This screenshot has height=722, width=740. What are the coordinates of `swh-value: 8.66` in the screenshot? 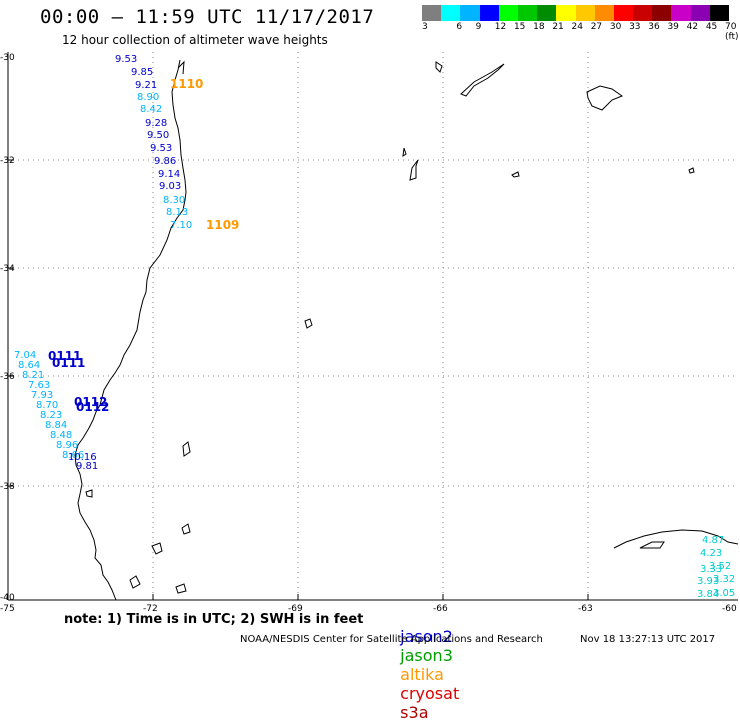 It's located at (73, 455).